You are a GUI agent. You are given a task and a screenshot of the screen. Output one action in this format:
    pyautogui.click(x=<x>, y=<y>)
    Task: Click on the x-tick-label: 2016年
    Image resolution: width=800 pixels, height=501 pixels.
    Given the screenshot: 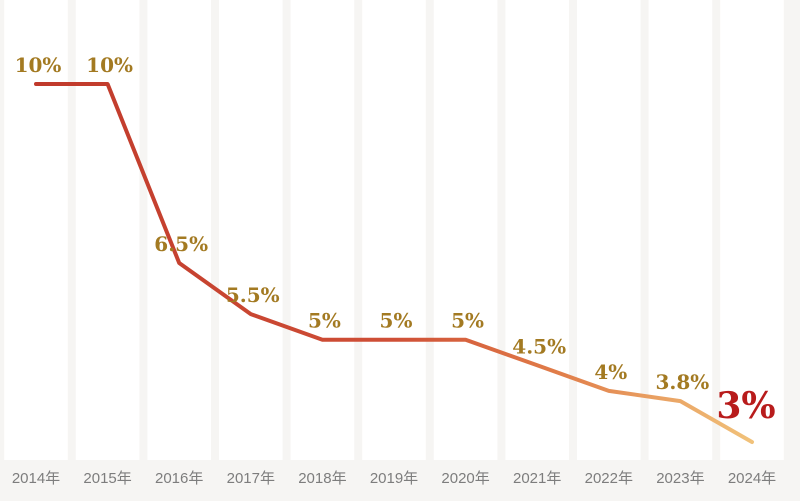 What is the action you would take?
    pyautogui.click(x=179, y=478)
    